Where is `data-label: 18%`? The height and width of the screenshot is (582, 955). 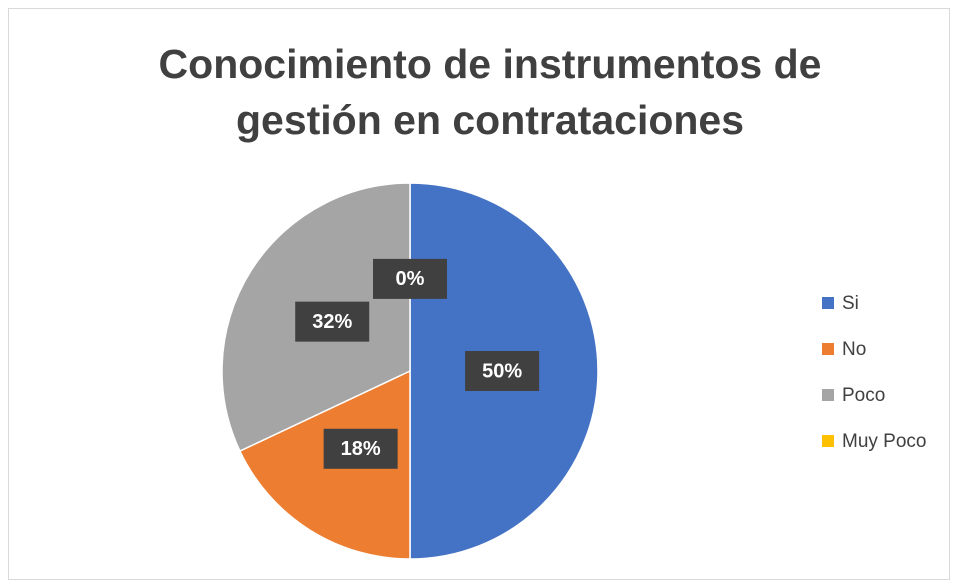 data-label: 18% is located at coordinates (360, 448).